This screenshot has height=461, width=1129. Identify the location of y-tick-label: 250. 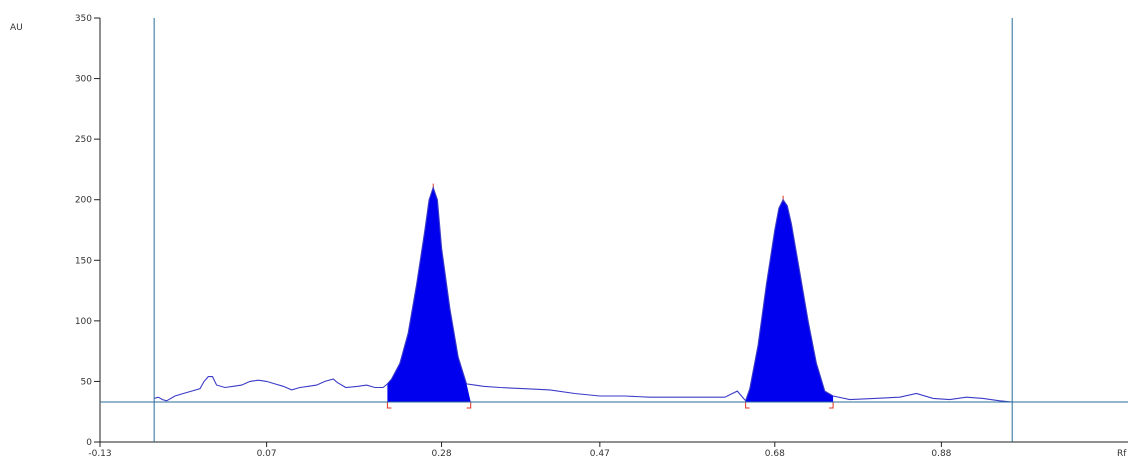
(83, 140).